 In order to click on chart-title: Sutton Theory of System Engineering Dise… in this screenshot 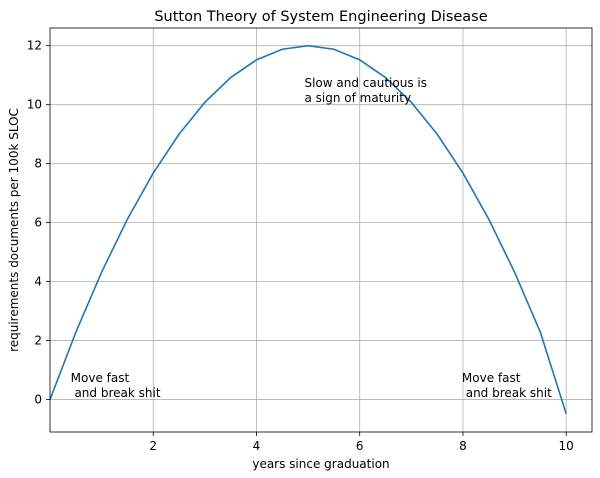, I will do `click(320, 17)`.